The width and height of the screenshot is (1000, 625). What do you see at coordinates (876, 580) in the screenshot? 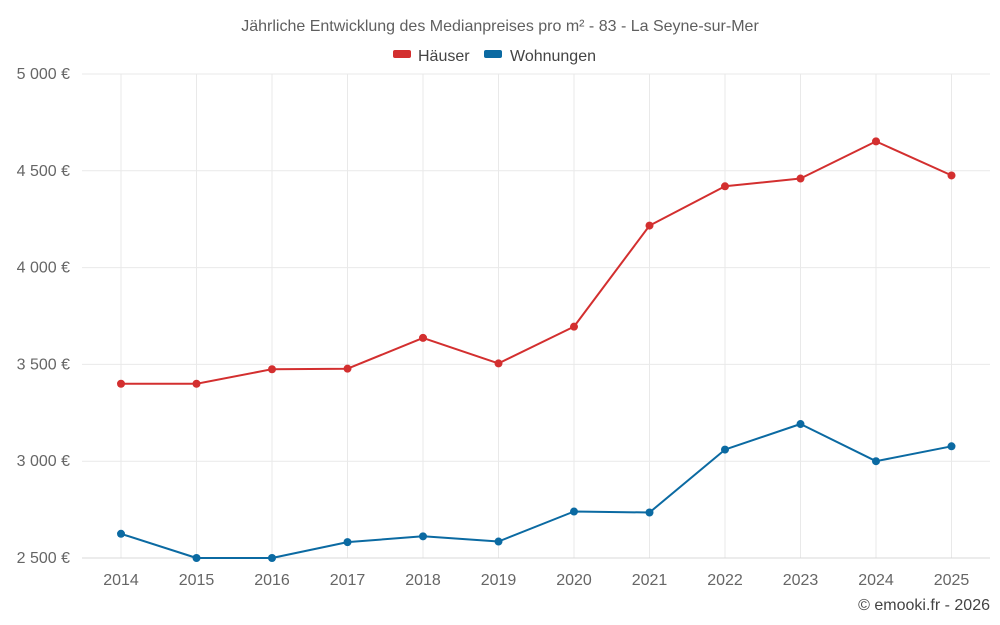
I see `x-tick-label: 2024` at bounding box center [876, 580].